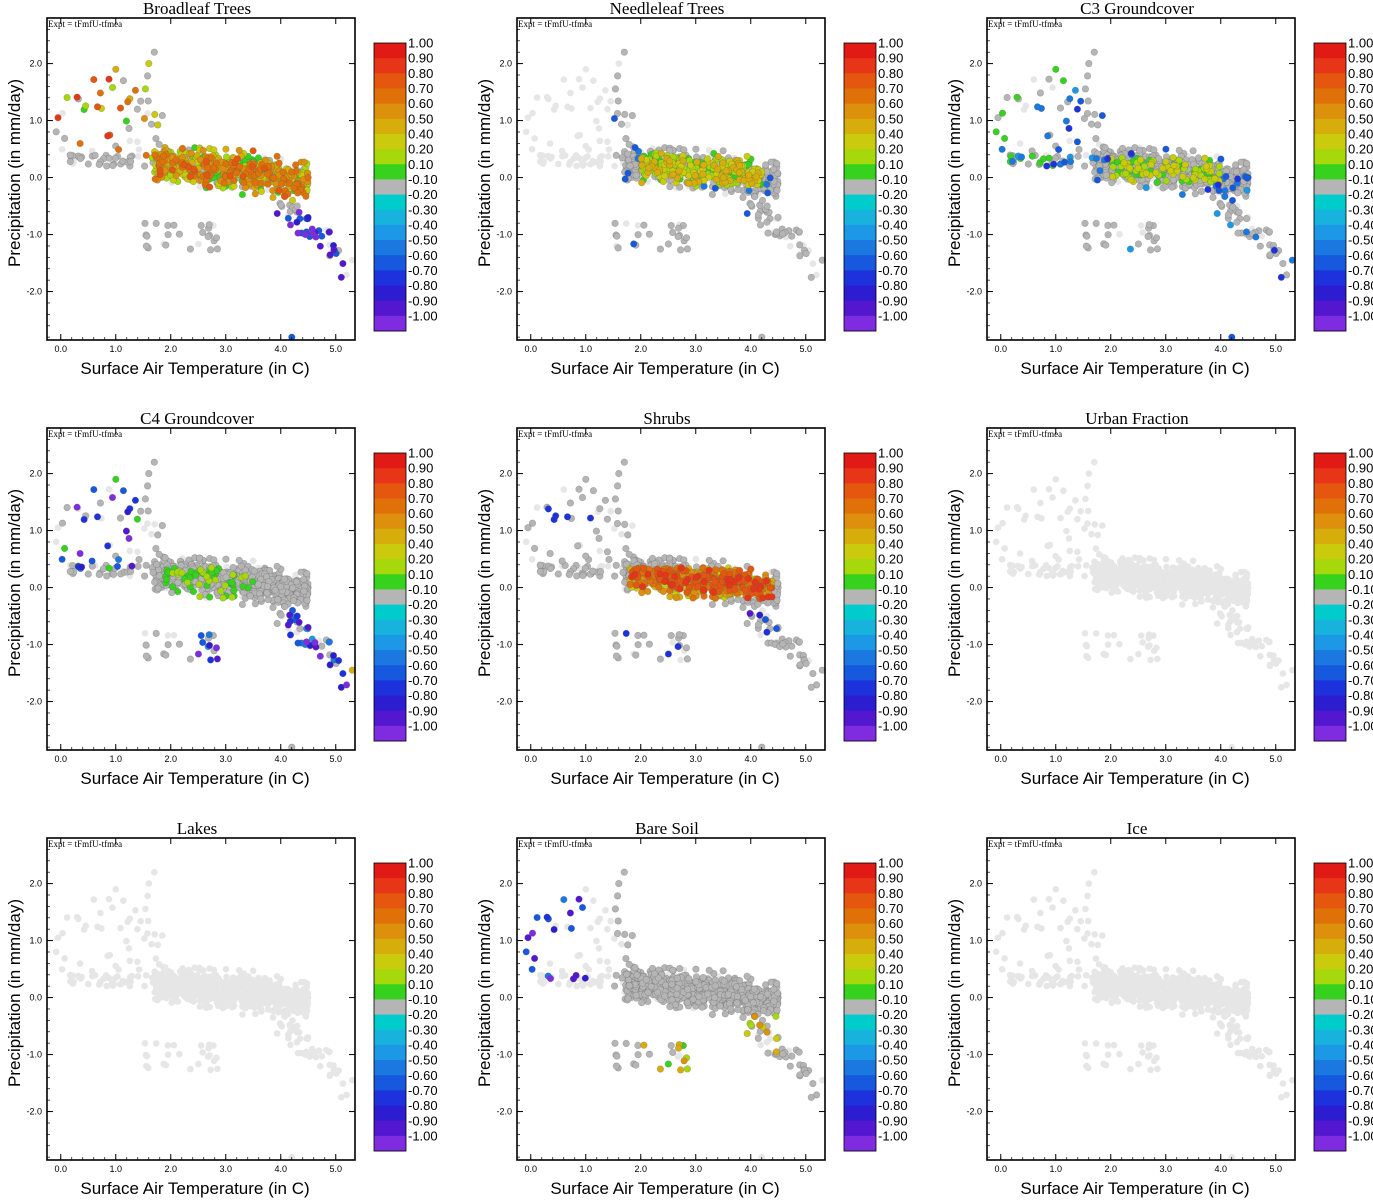  What do you see at coordinates (890, 73) in the screenshot?
I see `colorbar-label: 0.80` at bounding box center [890, 73].